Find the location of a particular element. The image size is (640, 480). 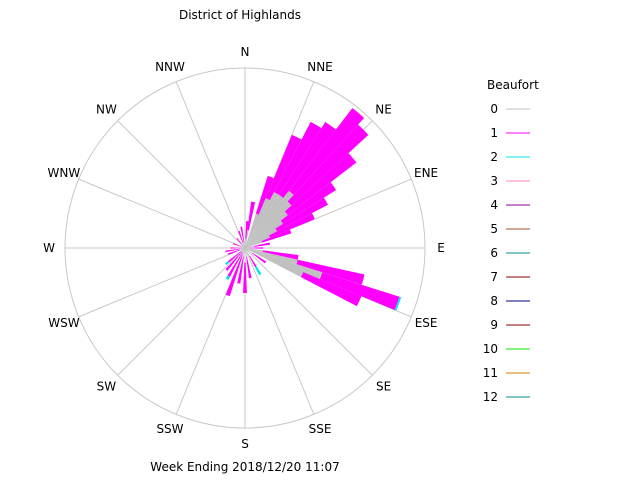

compass-label-nw: NW is located at coordinates (106, 109).